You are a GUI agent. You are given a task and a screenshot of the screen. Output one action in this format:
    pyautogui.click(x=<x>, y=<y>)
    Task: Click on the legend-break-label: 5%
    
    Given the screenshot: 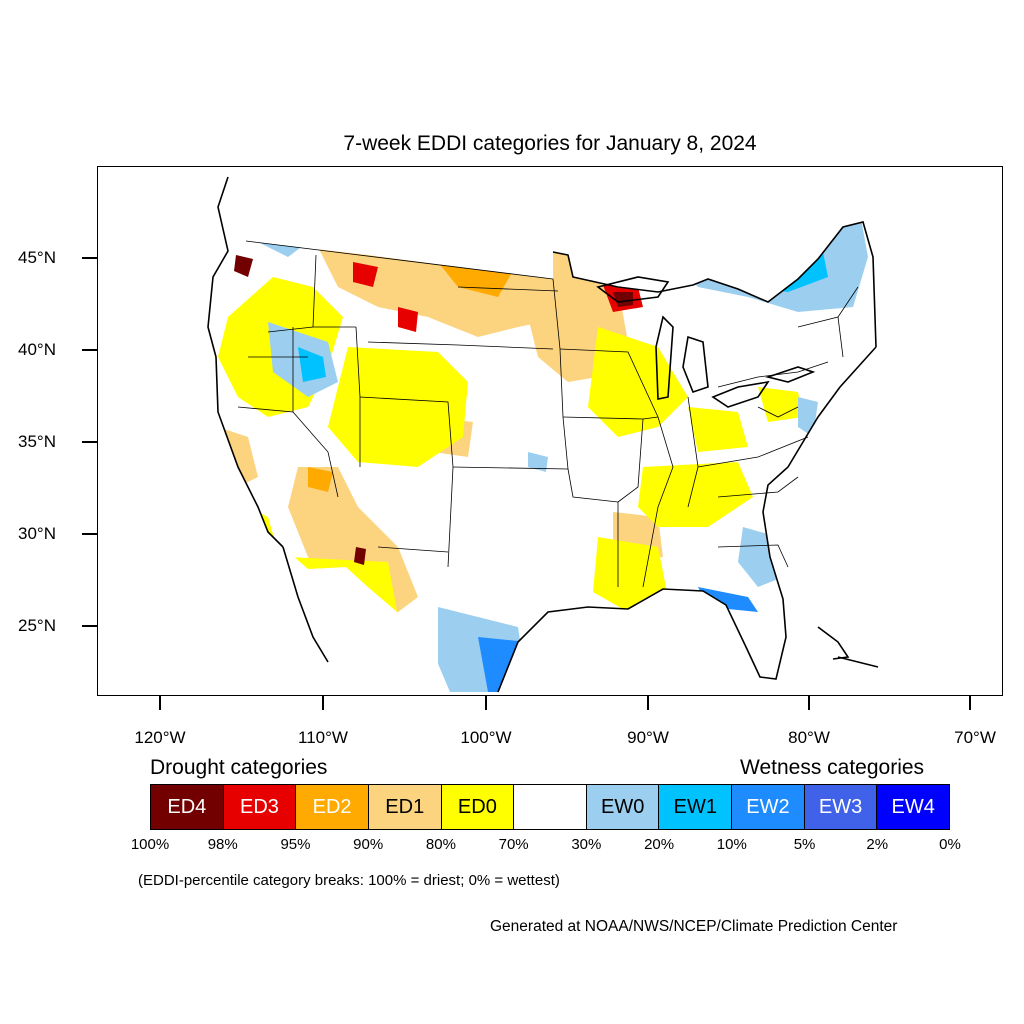 What is the action you would take?
    pyautogui.click(x=804, y=844)
    